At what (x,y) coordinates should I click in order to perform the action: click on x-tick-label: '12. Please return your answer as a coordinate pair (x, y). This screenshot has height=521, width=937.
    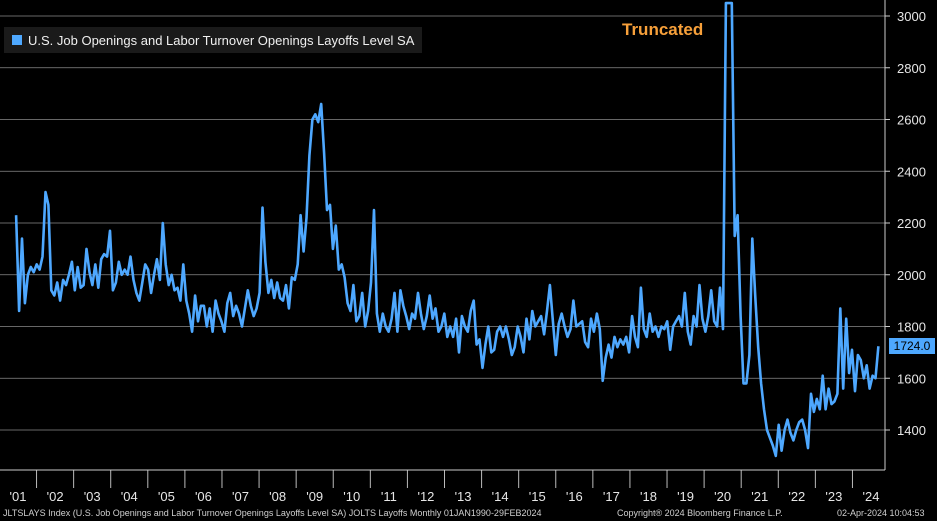
    Looking at the image, I should click on (425, 496).